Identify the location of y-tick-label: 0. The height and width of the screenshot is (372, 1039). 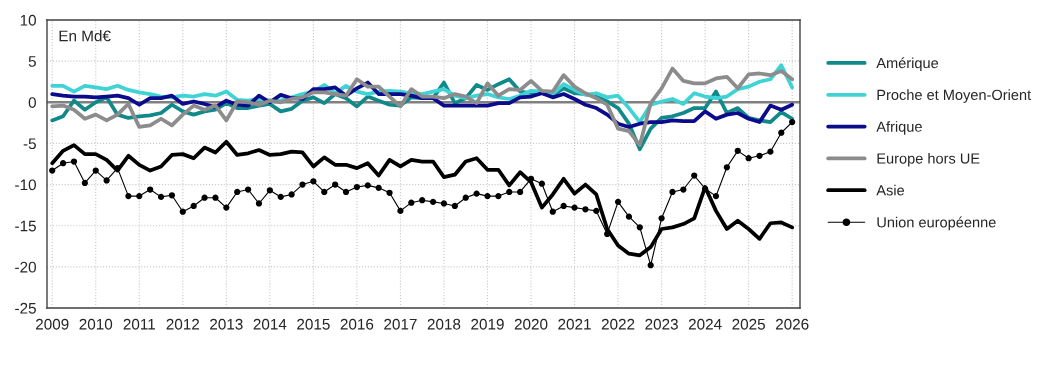
(32, 102).